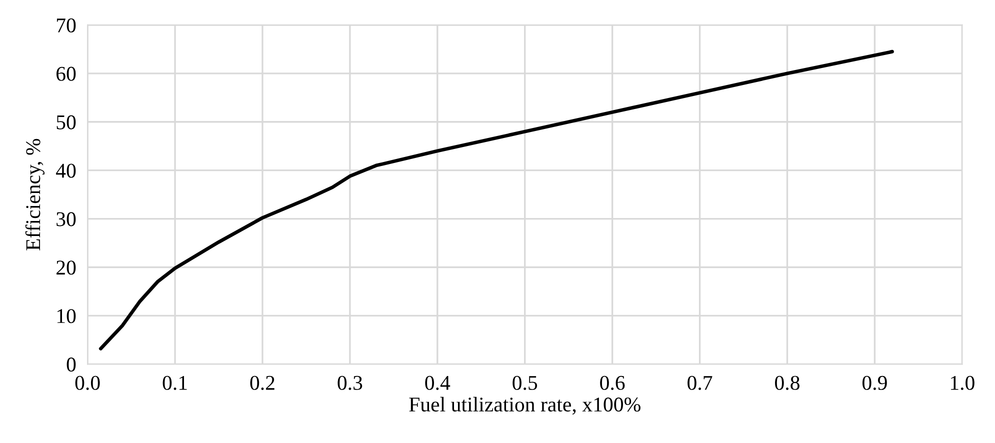  Describe the element at coordinates (66, 219) in the screenshot. I see `y-tick-label: 30` at that location.